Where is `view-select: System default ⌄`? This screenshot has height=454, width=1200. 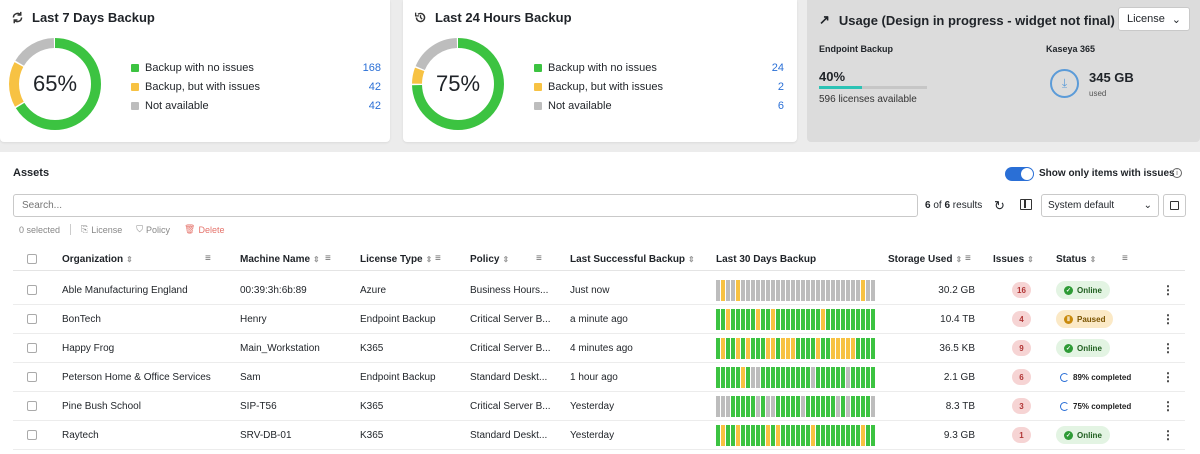 view-select: System default ⌄ is located at coordinates (1100, 205).